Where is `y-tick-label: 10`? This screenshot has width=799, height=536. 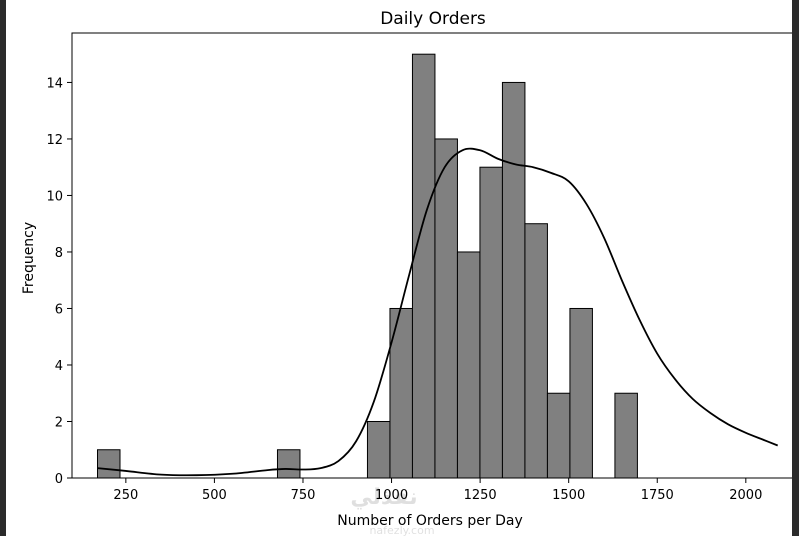 y-tick-label: 10 is located at coordinates (54, 196).